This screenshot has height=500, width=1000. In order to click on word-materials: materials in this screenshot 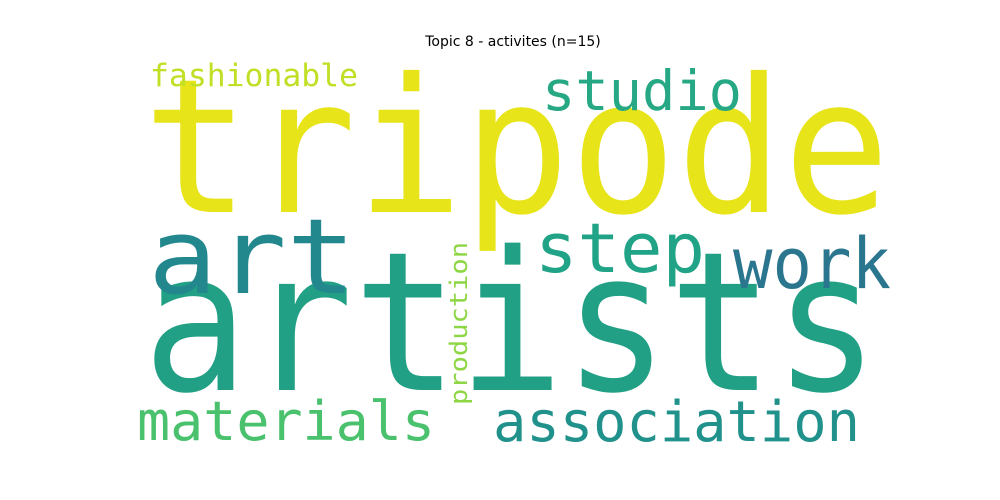, I will do `click(286, 421)`.